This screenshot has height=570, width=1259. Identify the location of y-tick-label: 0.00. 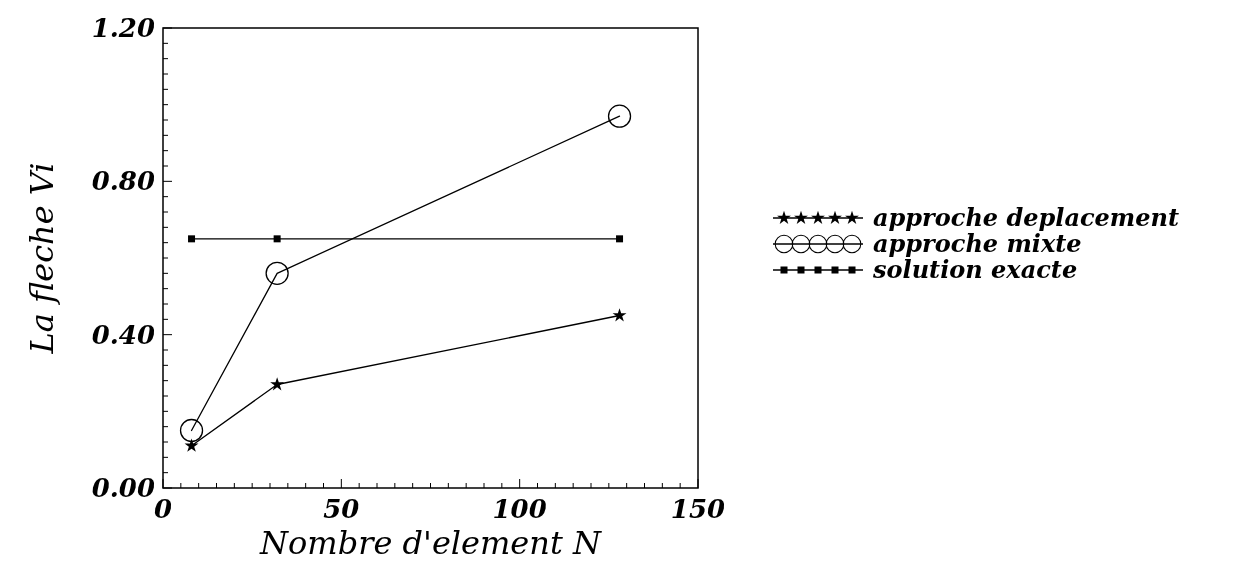
(123, 488).